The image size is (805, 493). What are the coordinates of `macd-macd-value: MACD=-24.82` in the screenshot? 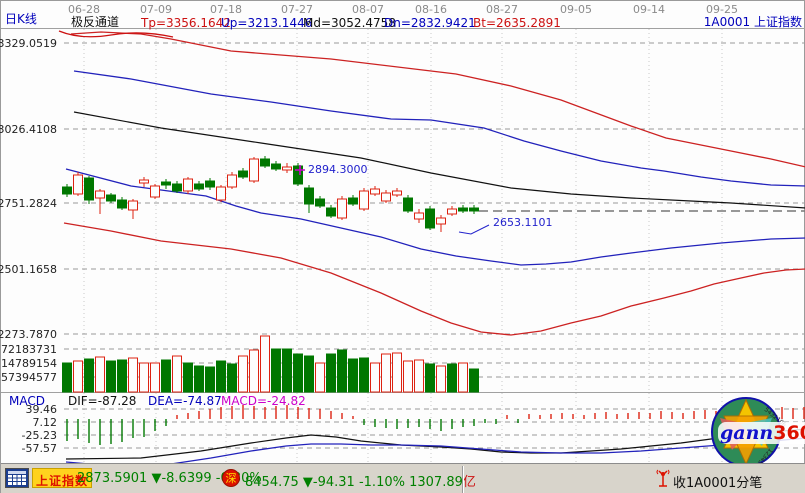 It's located at (263, 401).